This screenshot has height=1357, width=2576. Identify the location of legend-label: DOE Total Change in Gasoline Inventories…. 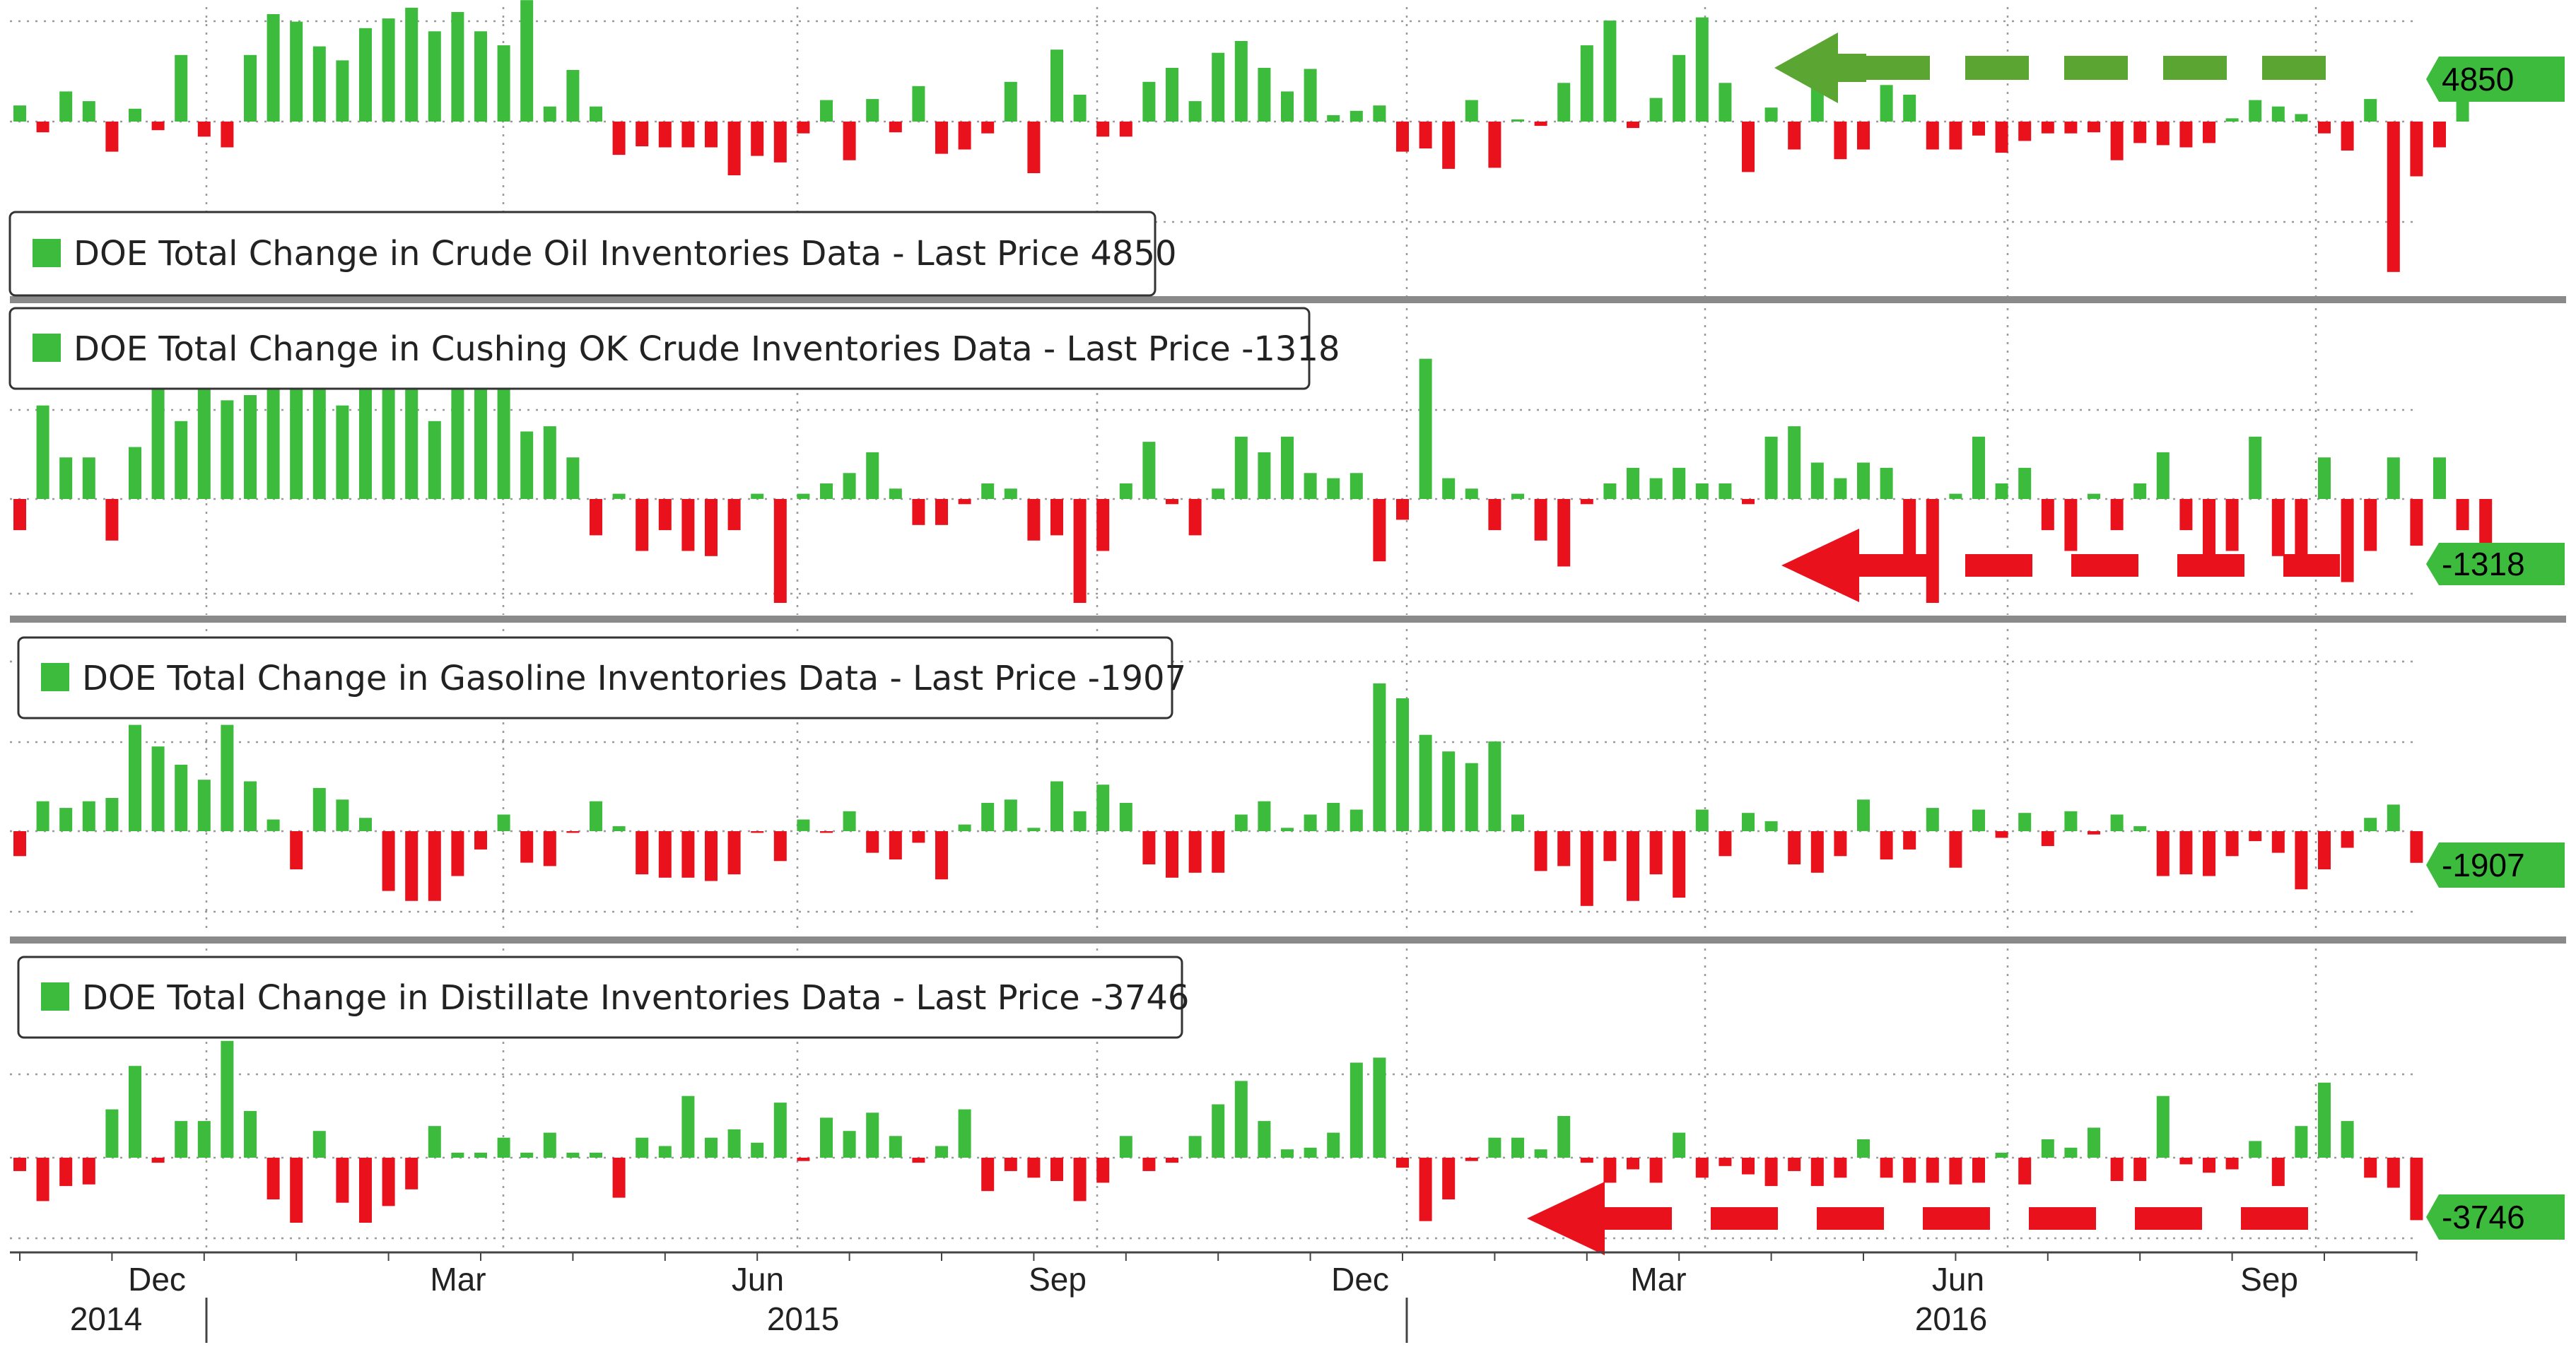
(634, 678).